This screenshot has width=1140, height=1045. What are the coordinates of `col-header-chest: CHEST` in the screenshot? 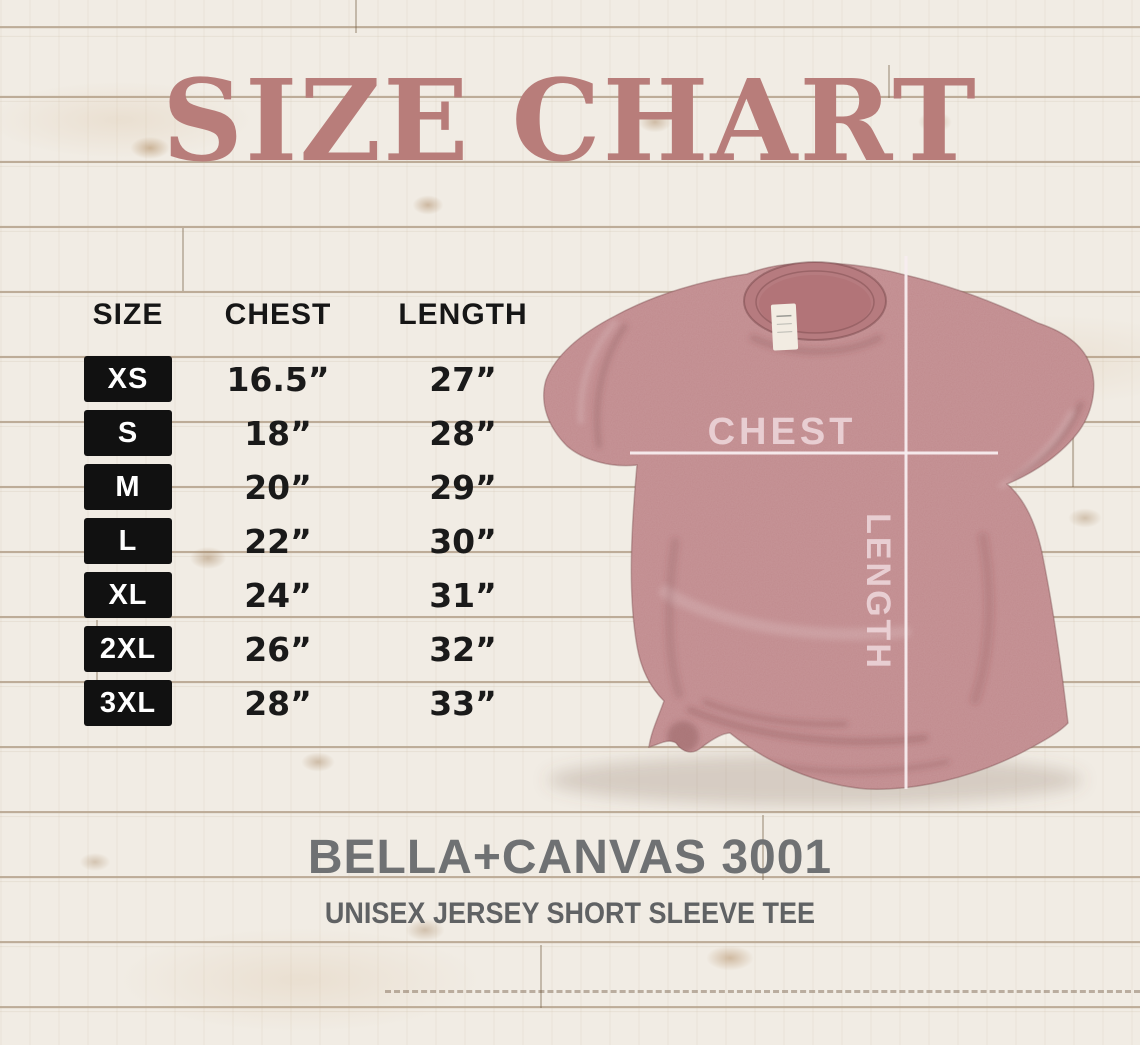 It's located at (278, 314).